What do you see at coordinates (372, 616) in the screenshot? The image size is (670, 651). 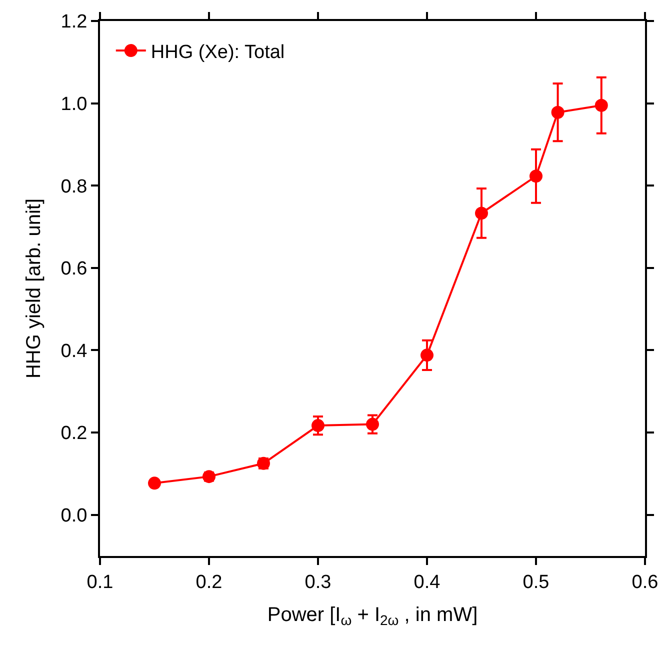 I see `x-axis-title: Power [I$_{ω}$ + I$_{2ω}$ , in mW]` at bounding box center [372, 616].